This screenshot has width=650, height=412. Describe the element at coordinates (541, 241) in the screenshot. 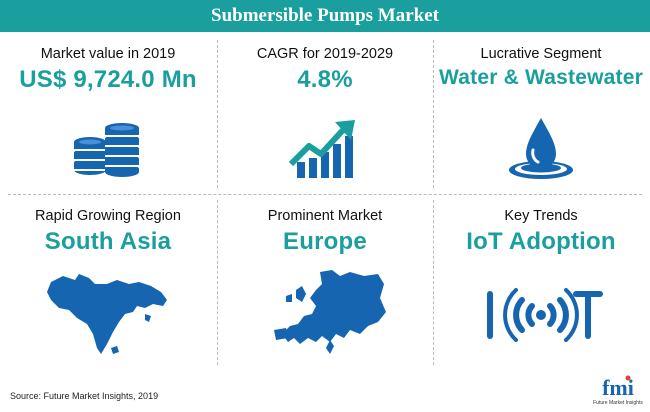

I see `stat-value: IoT Adoption` at that location.